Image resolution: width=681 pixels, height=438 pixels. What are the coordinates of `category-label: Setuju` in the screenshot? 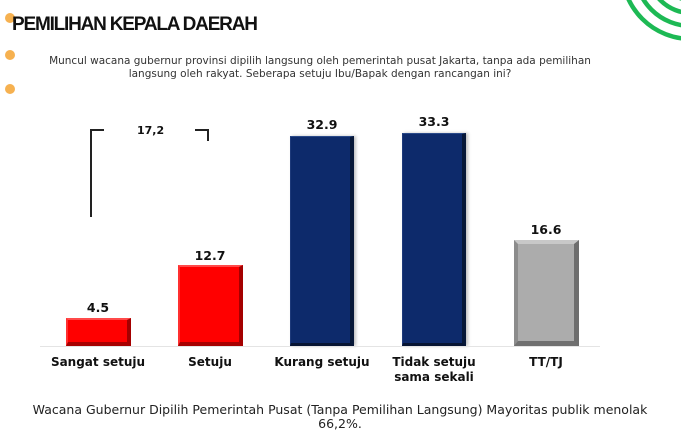 It's located at (210, 362).